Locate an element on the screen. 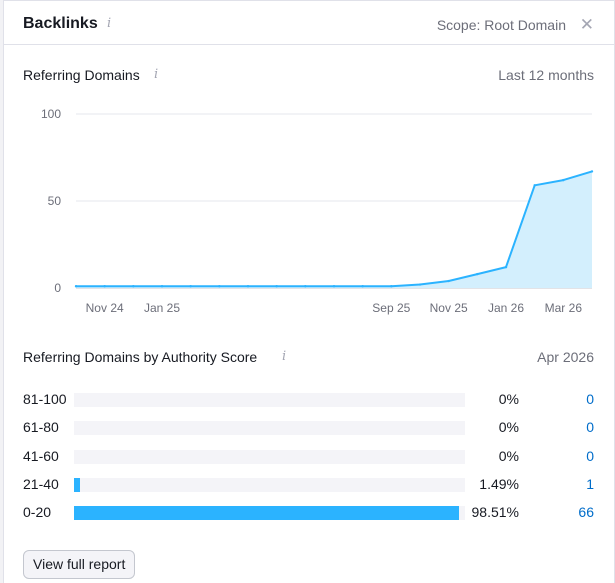 This screenshot has height=583, width=615. x-tick-label: Mar 26 is located at coordinates (564, 308).